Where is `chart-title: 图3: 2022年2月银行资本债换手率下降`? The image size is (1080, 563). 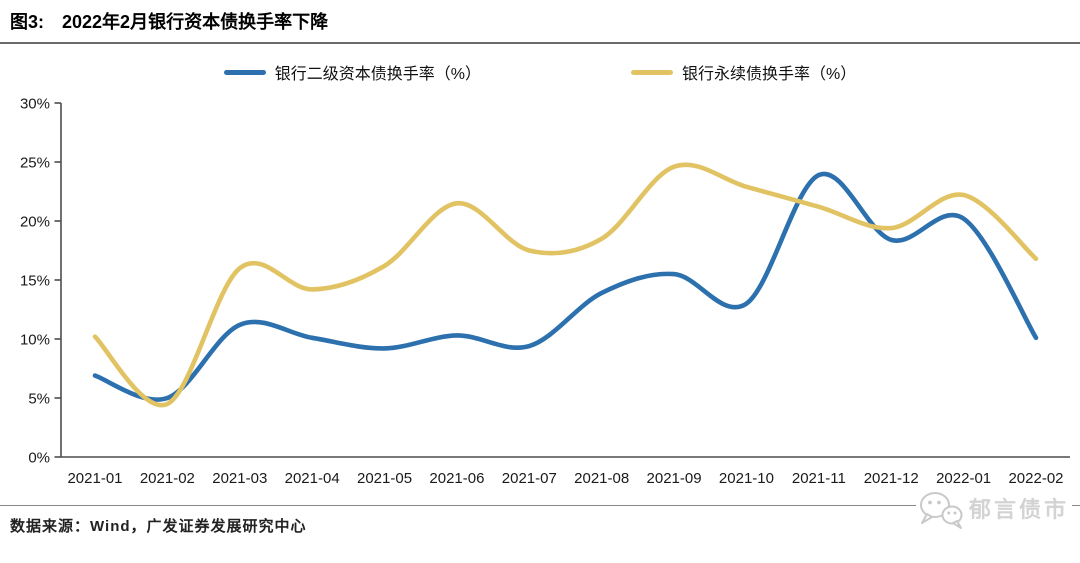
chart-title: 图3: 2022年2月银行资本债换手率下降 is located at coordinates (169, 21).